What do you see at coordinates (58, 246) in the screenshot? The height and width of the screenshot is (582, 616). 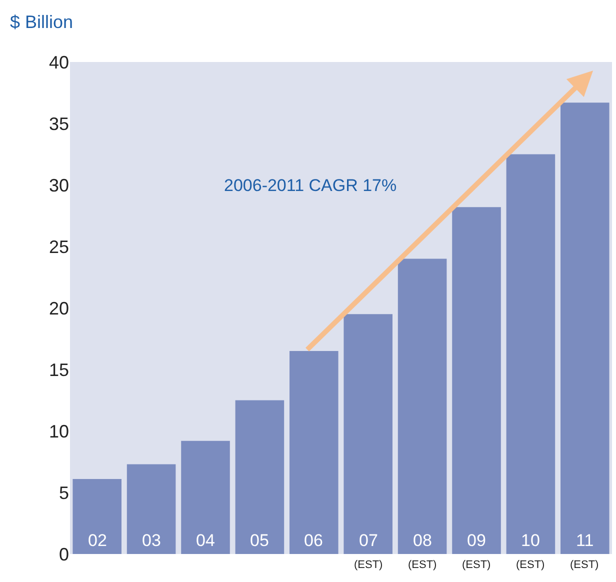 I see `y-tick-label: 25` at bounding box center [58, 246].